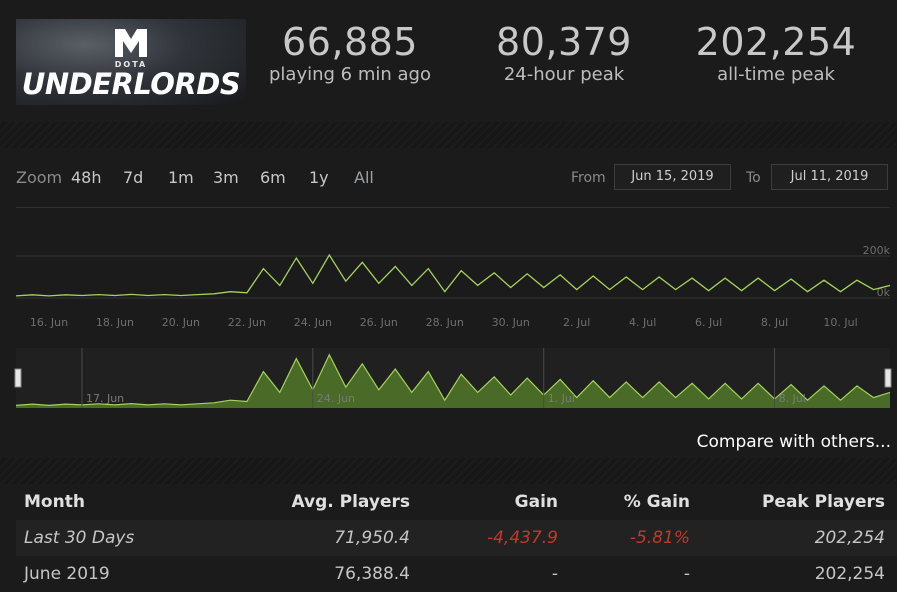  What do you see at coordinates (226, 177) in the screenshot?
I see `zoom-3m-button: 3m` at bounding box center [226, 177].